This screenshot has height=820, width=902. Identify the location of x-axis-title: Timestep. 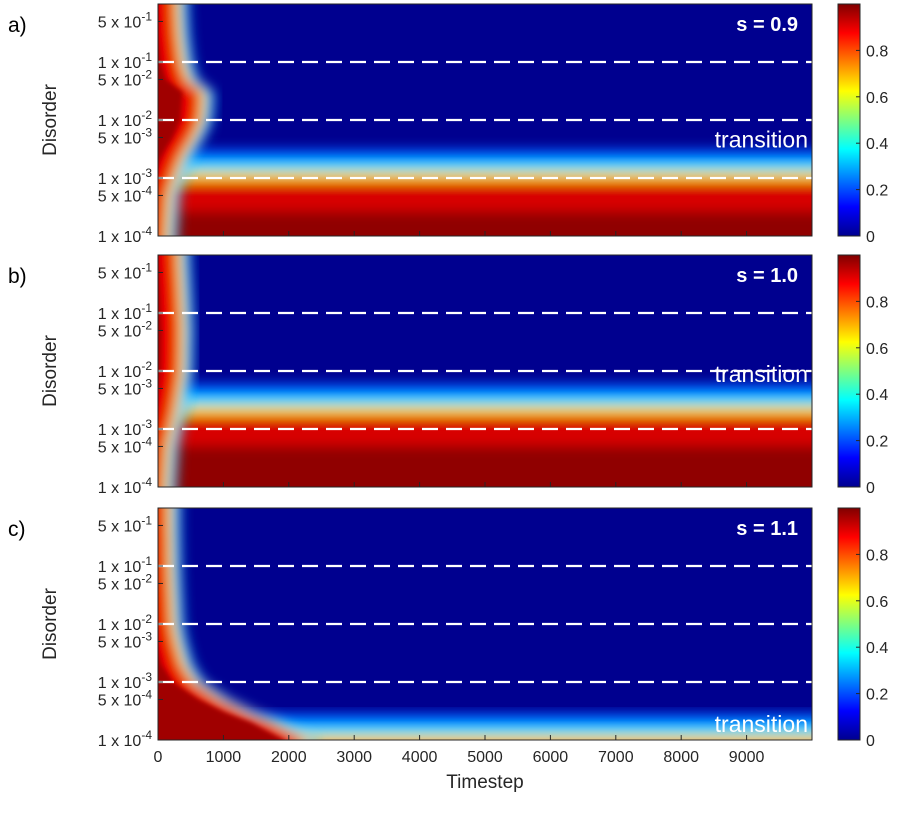
(484, 782).